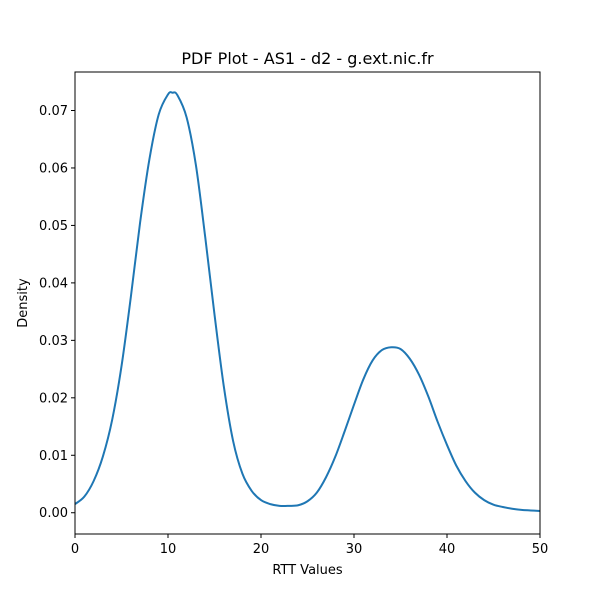 The width and height of the screenshot is (600, 600). I want to click on chart-title: PDF Plot - AS1 - d2 - g.ext.nic.fr, so click(307, 58).